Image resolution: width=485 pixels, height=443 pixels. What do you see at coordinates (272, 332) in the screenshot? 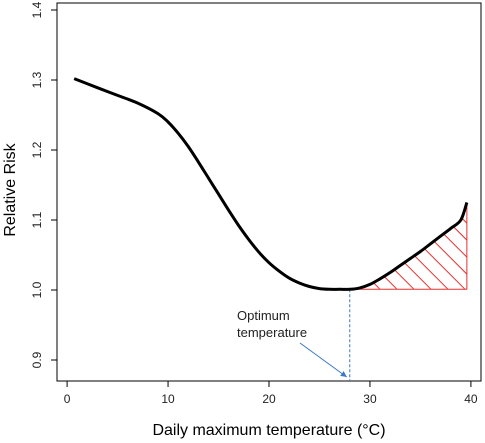
I see `annotation-label-line-2: temperature` at bounding box center [272, 332].